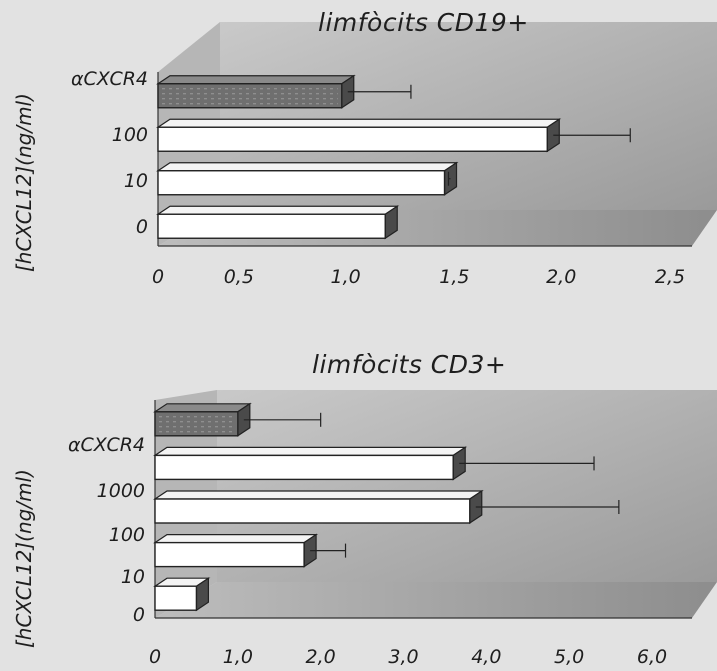  What do you see at coordinates (670, 277) in the screenshot?
I see `x-tick-label: 2,5` at bounding box center [670, 277].